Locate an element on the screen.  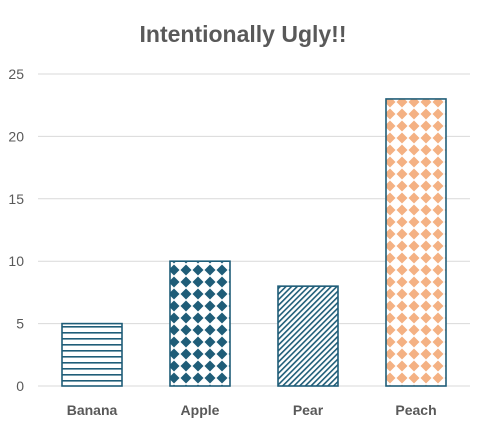
y-tick-label: 5 is located at coordinates (20, 324).